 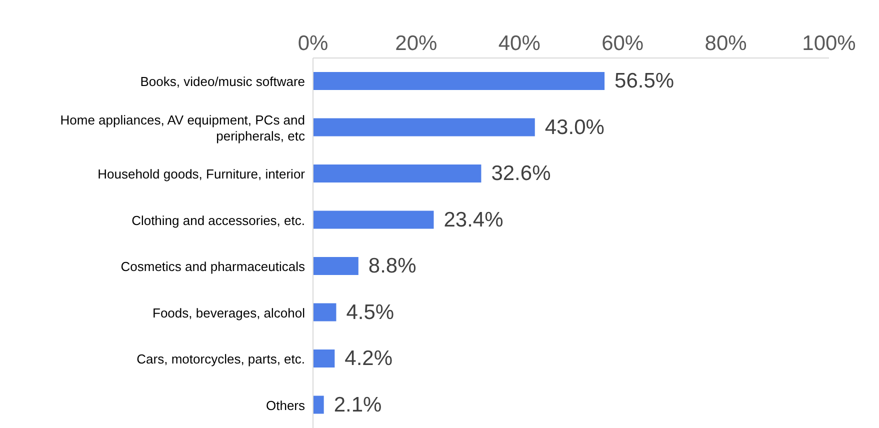 I want to click on y-tick-label: Home appliances, AV equipment, PCs and peripherals, etc, so click(x=183, y=127).